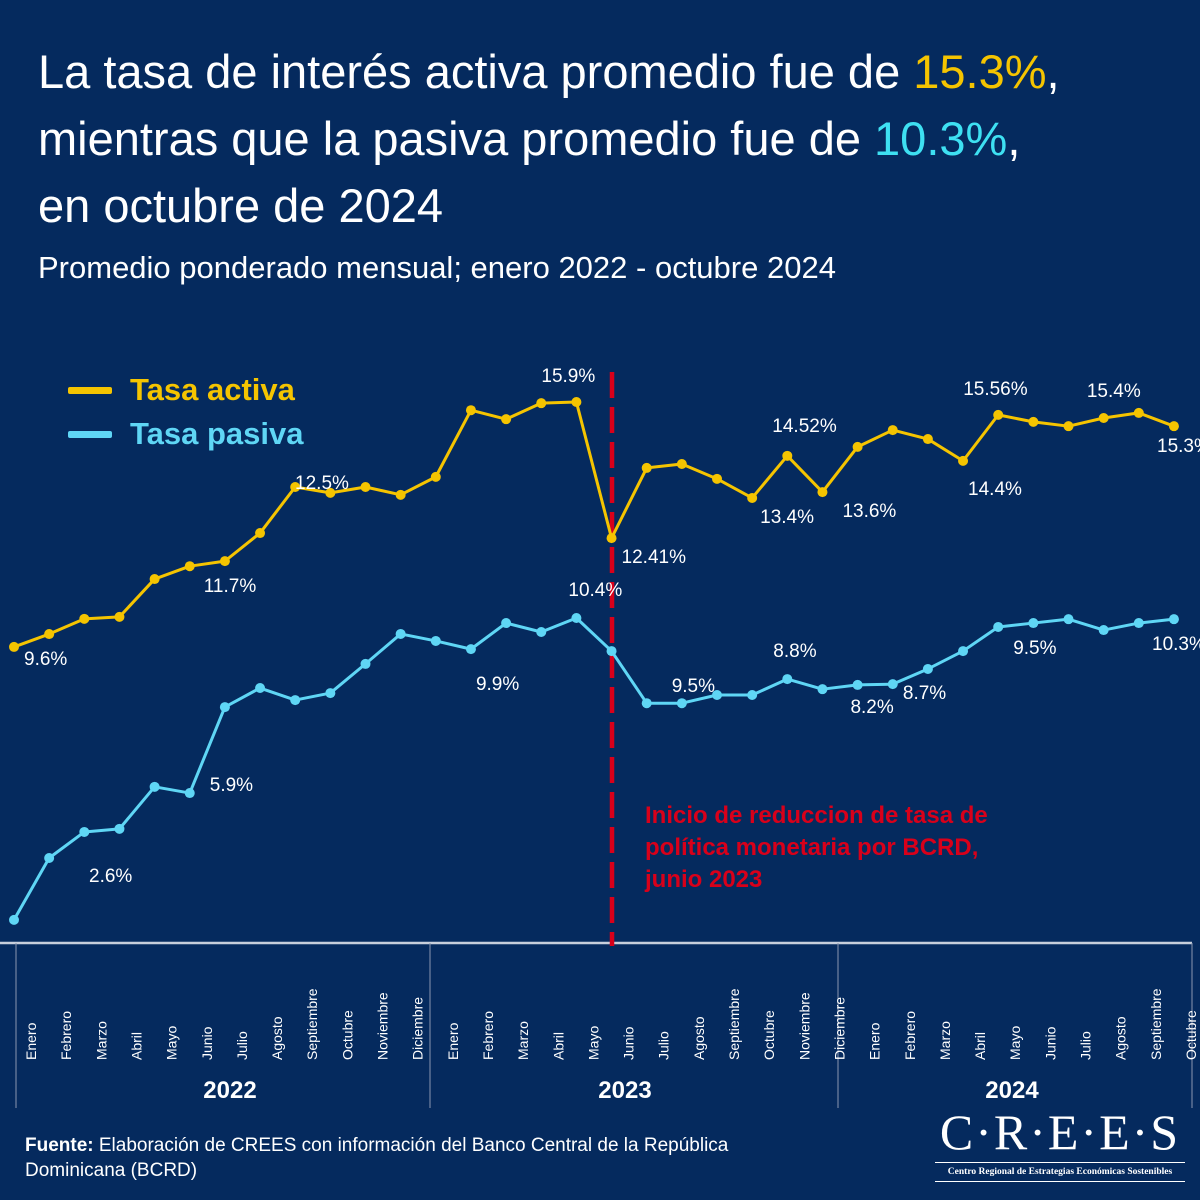  I want to click on data-label-pasiva: 5.9%, so click(231, 785).